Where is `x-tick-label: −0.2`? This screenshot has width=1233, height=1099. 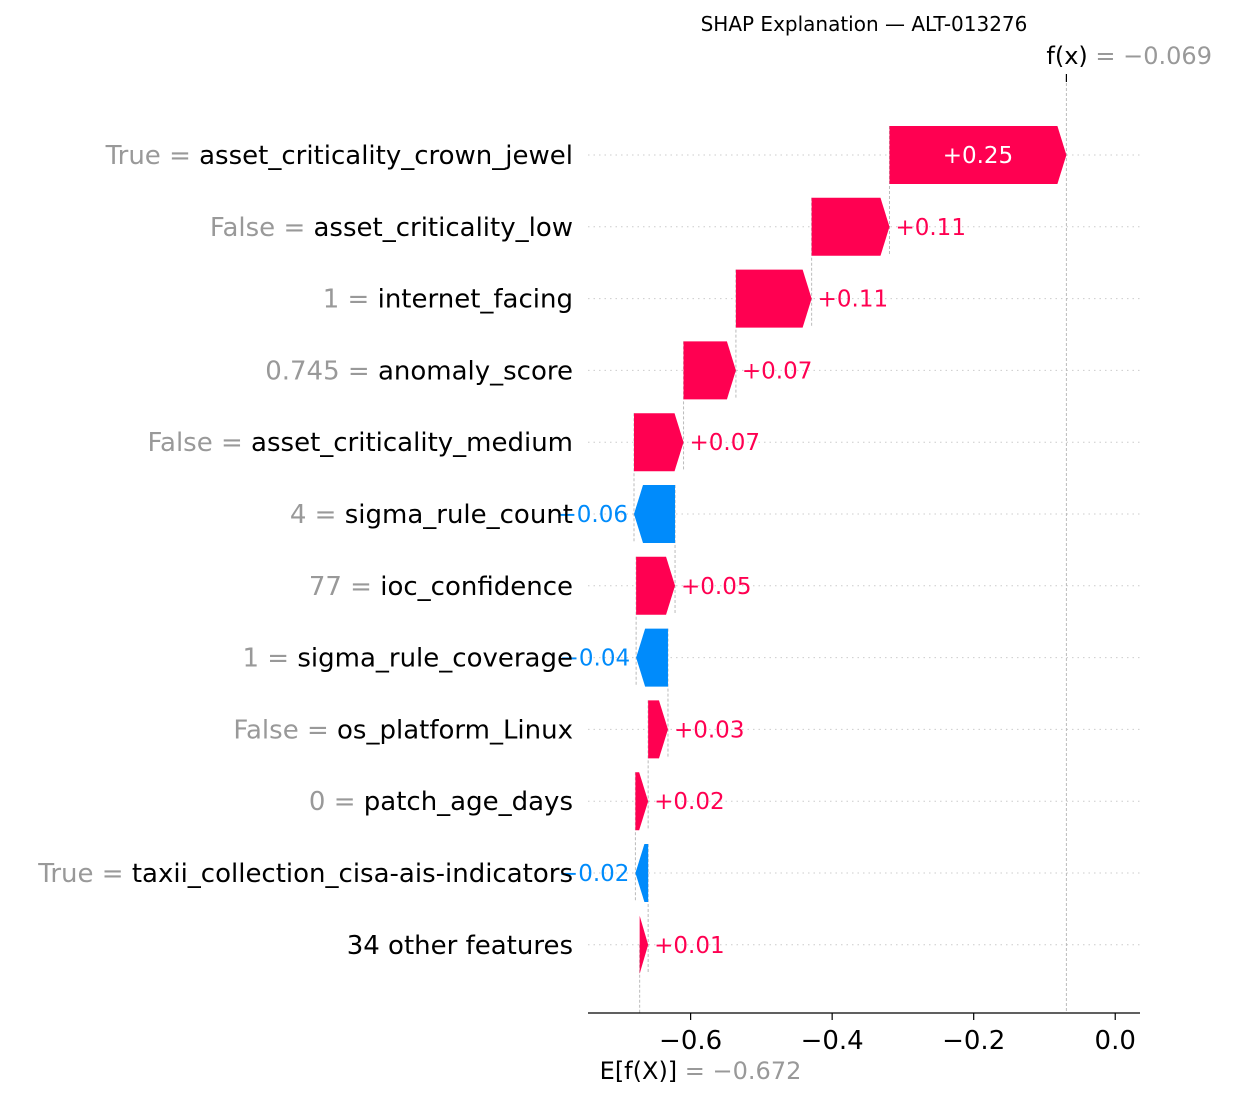
x-tick-label: −0.2 is located at coordinates (973, 1041).